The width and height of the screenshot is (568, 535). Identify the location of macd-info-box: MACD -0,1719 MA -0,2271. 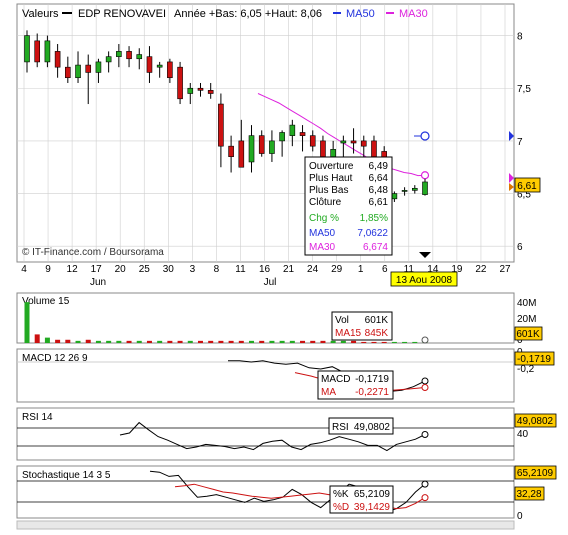
(355, 385).